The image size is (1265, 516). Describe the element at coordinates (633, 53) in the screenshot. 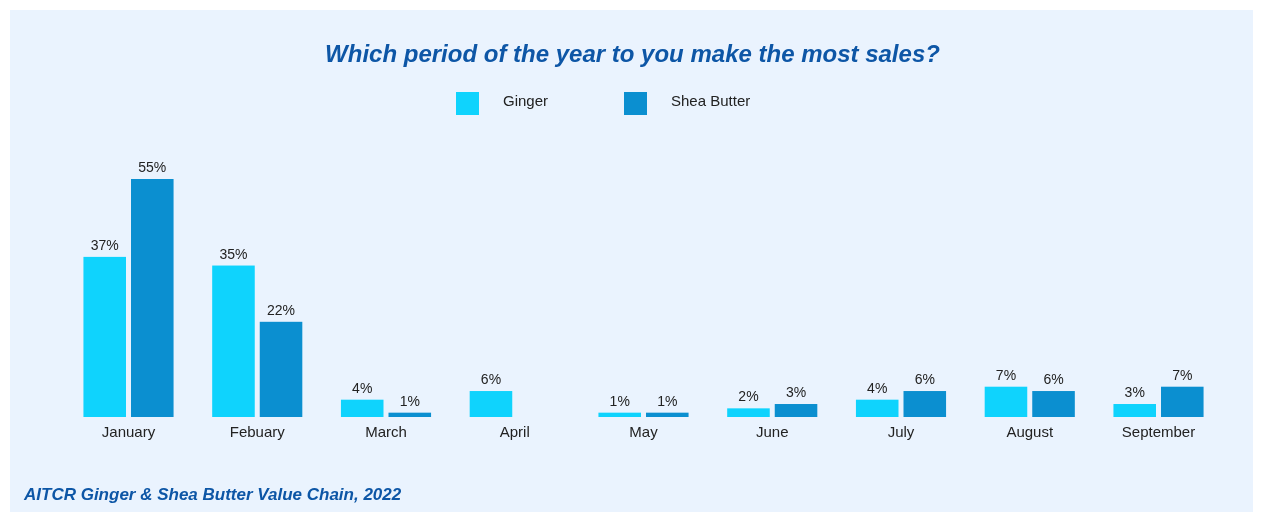

I see `chart-title: Which period of the year to you make the most sales?` at that location.